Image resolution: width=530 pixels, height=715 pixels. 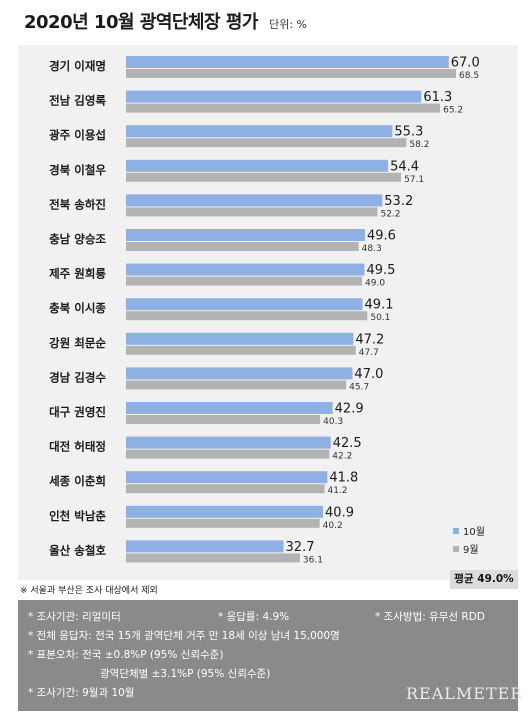 What do you see at coordinates (474, 532) in the screenshot?
I see `legend-label-october: 10월` at bounding box center [474, 532].